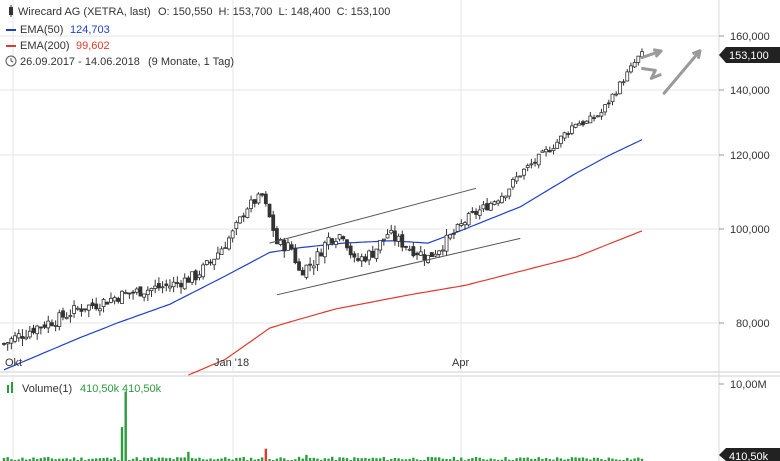 The height and width of the screenshot is (461, 780). What do you see at coordinates (11, 61) in the screenshot?
I see `clock-icon` at bounding box center [11, 61].